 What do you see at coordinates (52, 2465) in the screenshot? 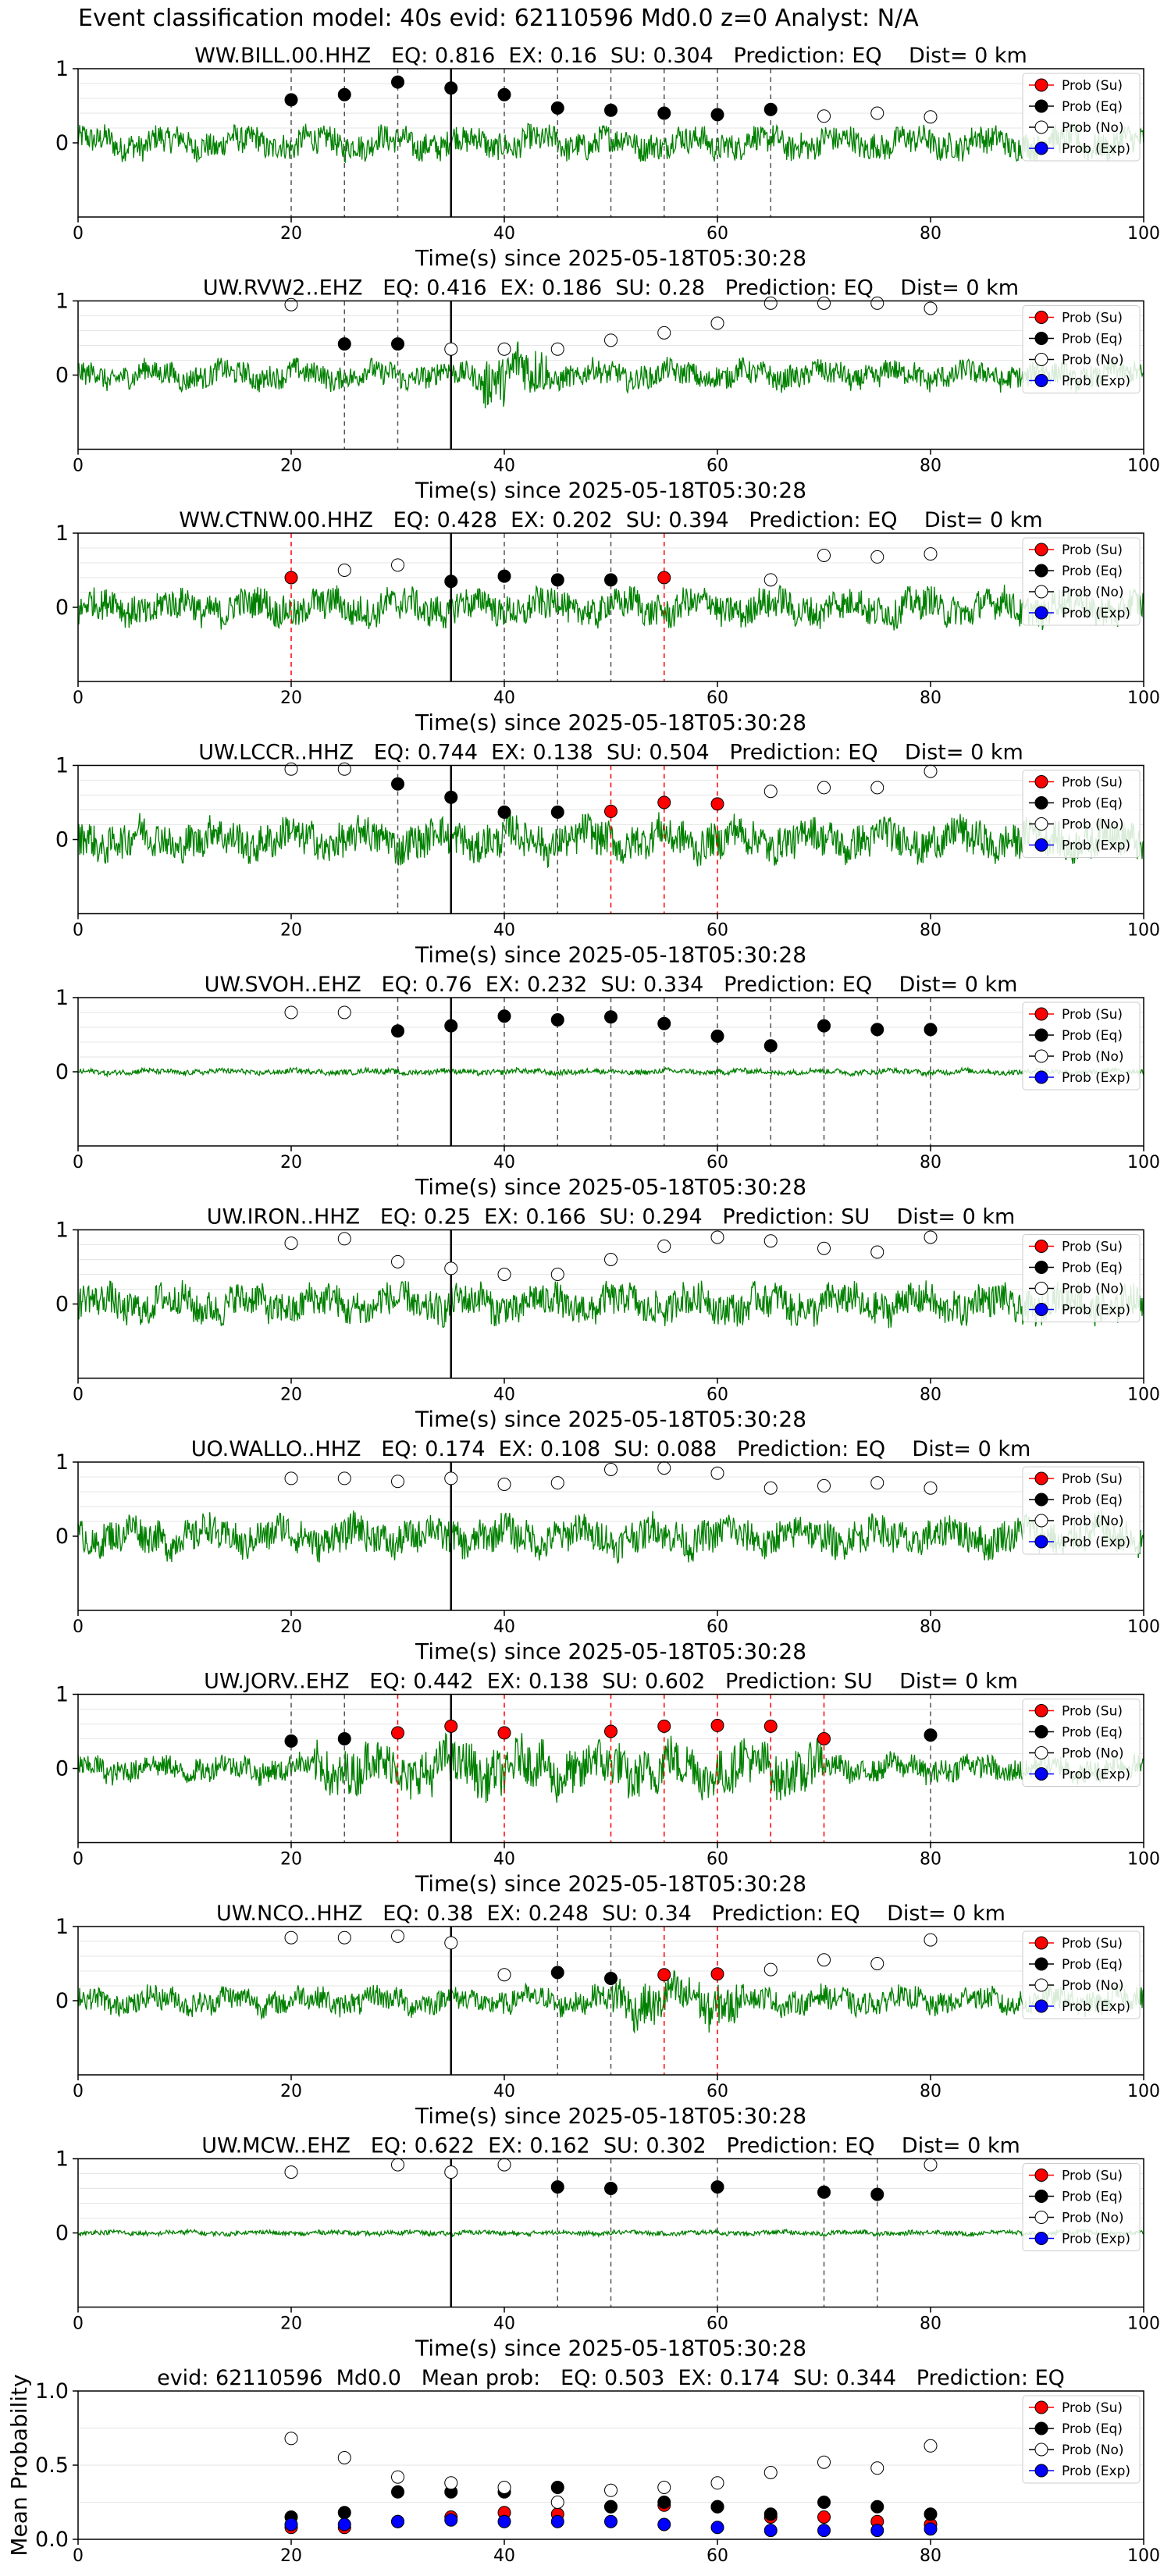
I see `y-tick-label: 0.5` at bounding box center [52, 2465].